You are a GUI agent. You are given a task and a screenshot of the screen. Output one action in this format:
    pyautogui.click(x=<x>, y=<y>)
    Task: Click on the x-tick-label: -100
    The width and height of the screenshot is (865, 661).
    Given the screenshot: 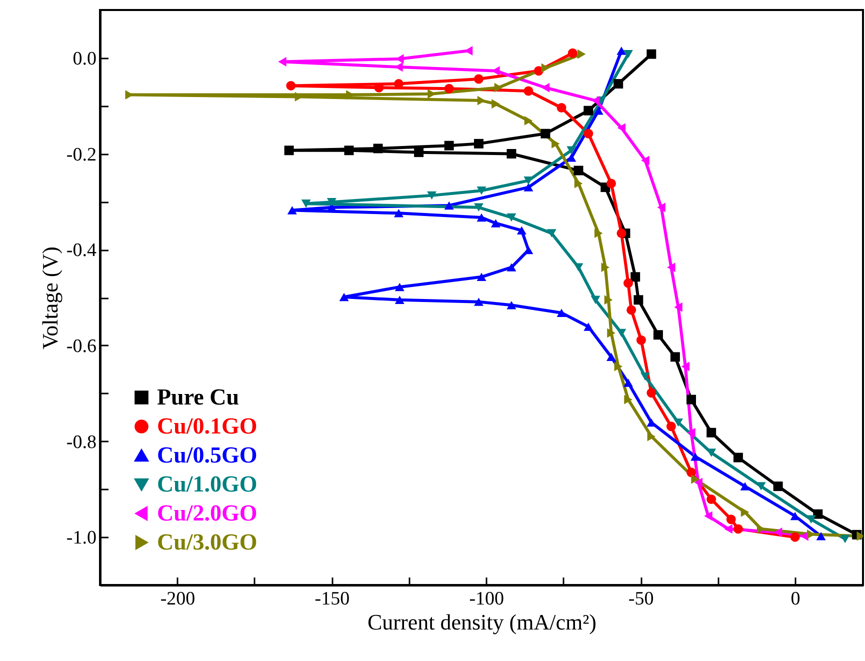 What is the action you would take?
    pyautogui.click(x=486, y=599)
    